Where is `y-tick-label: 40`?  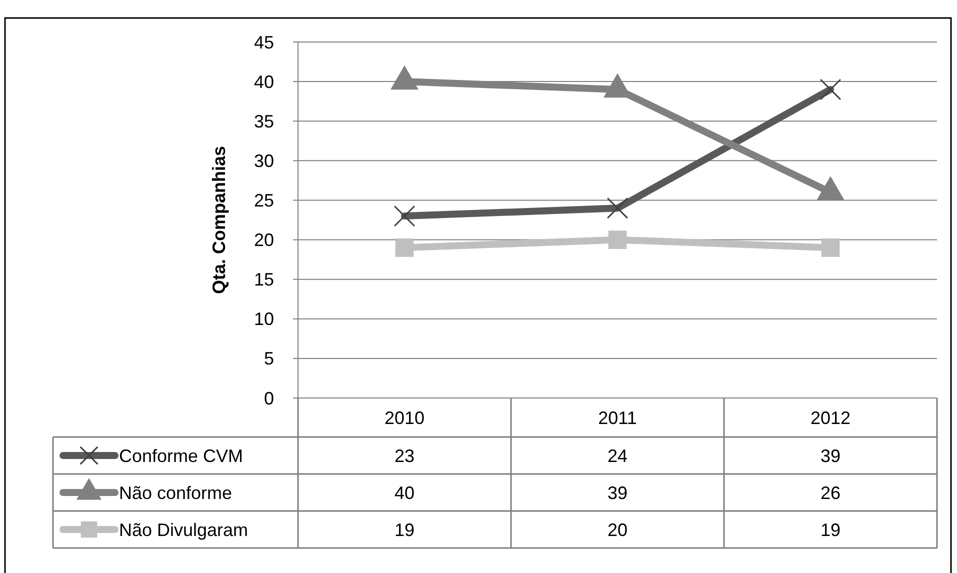 y-tick-label: 40 is located at coordinates (264, 82).